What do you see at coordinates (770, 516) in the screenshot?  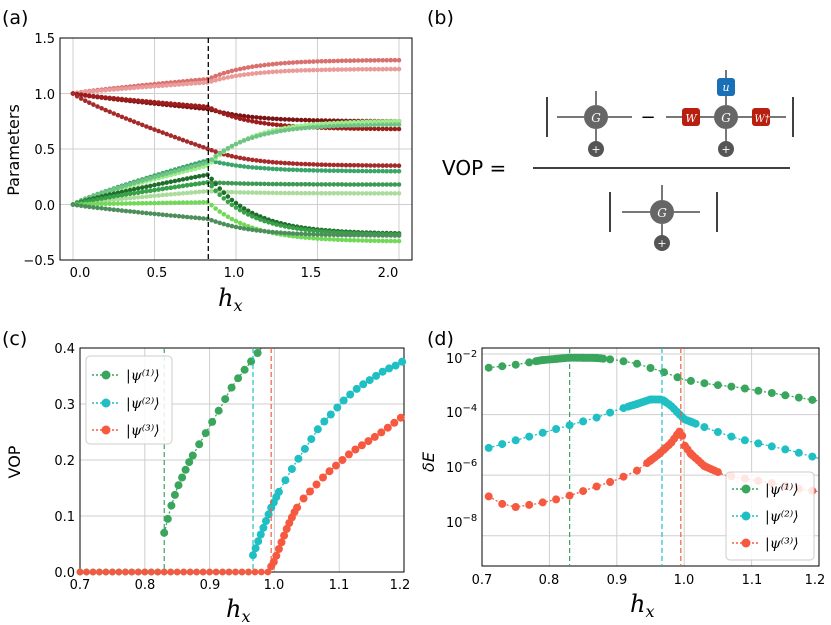 I see `panel-d-legend: |ψ⁽¹⁾⟩ |ψ⁽²⁾⟩ |ψ⁽³⁾⟩` at bounding box center [770, 516].